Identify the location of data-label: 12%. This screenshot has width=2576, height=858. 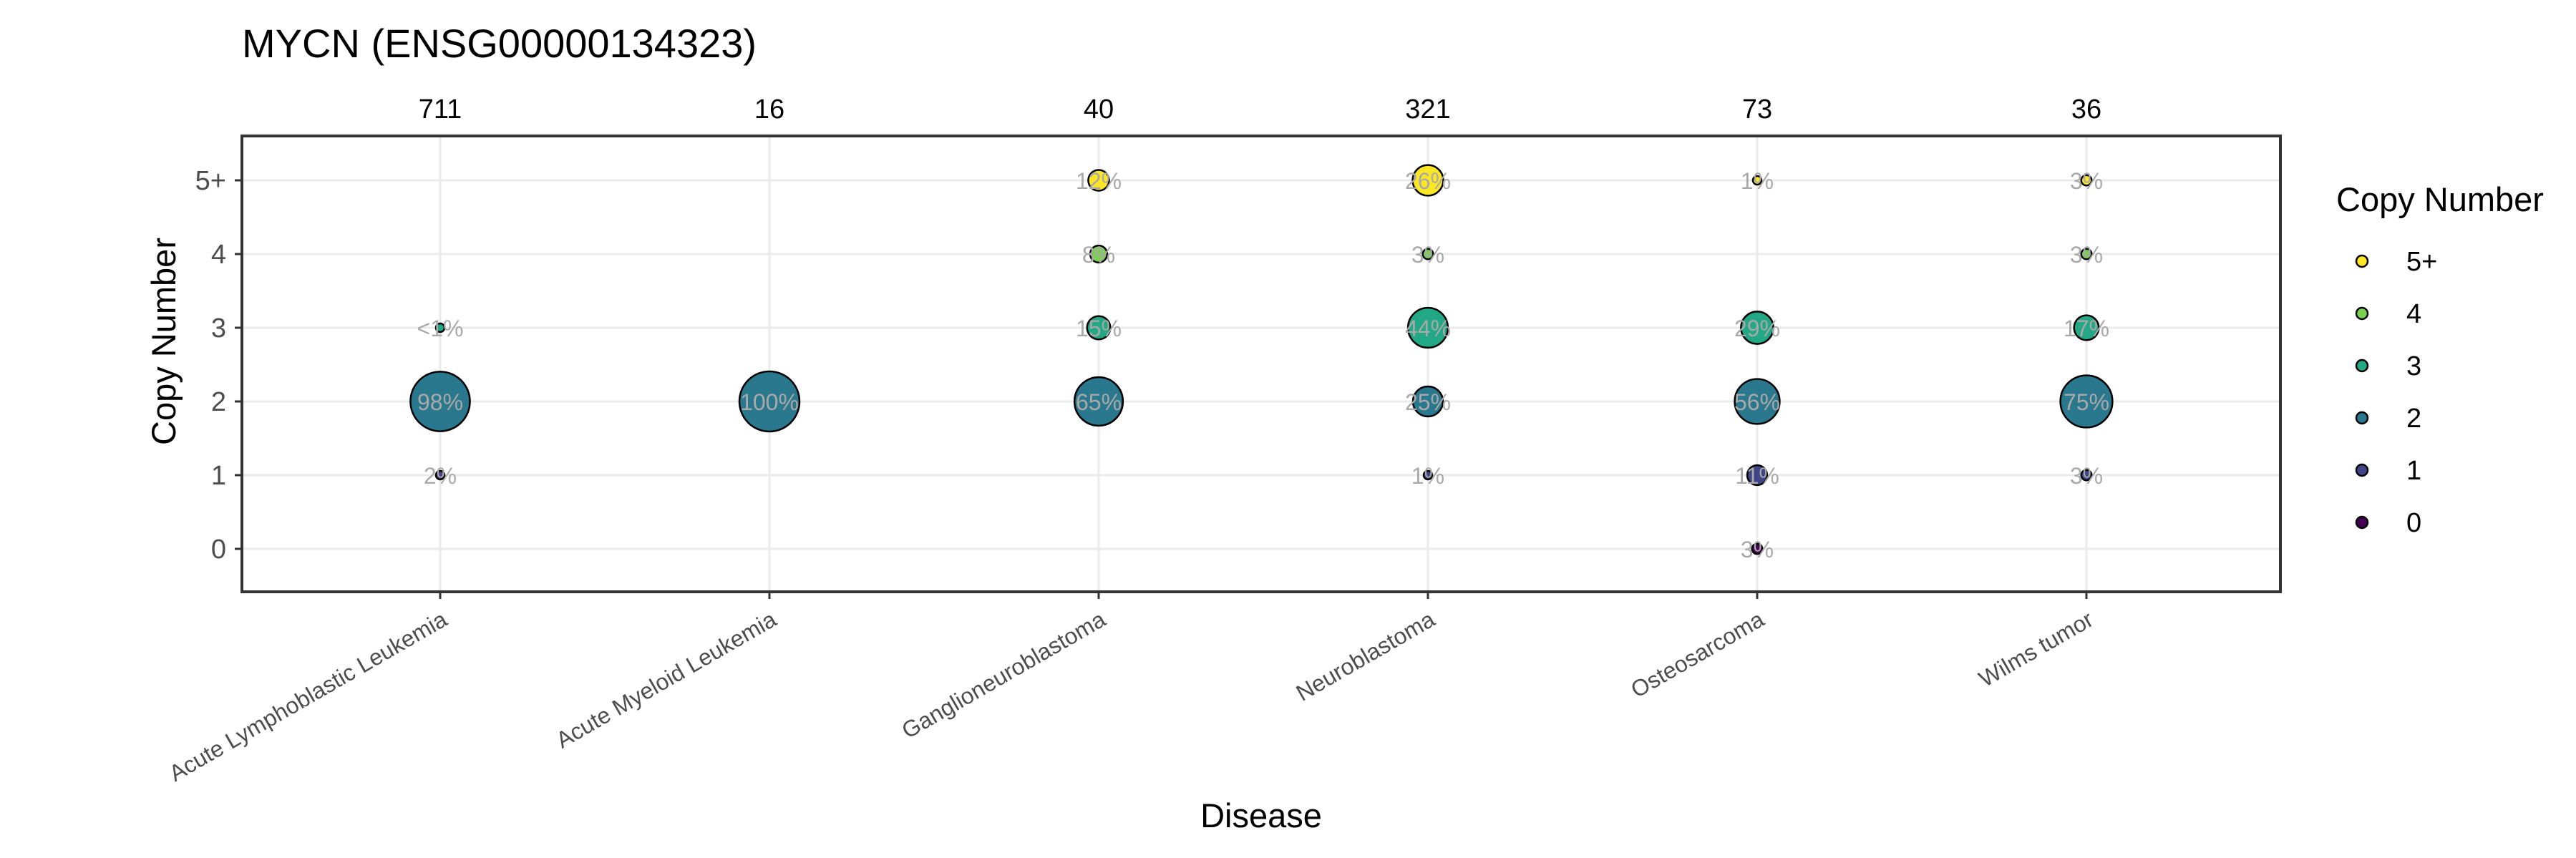
(1099, 181).